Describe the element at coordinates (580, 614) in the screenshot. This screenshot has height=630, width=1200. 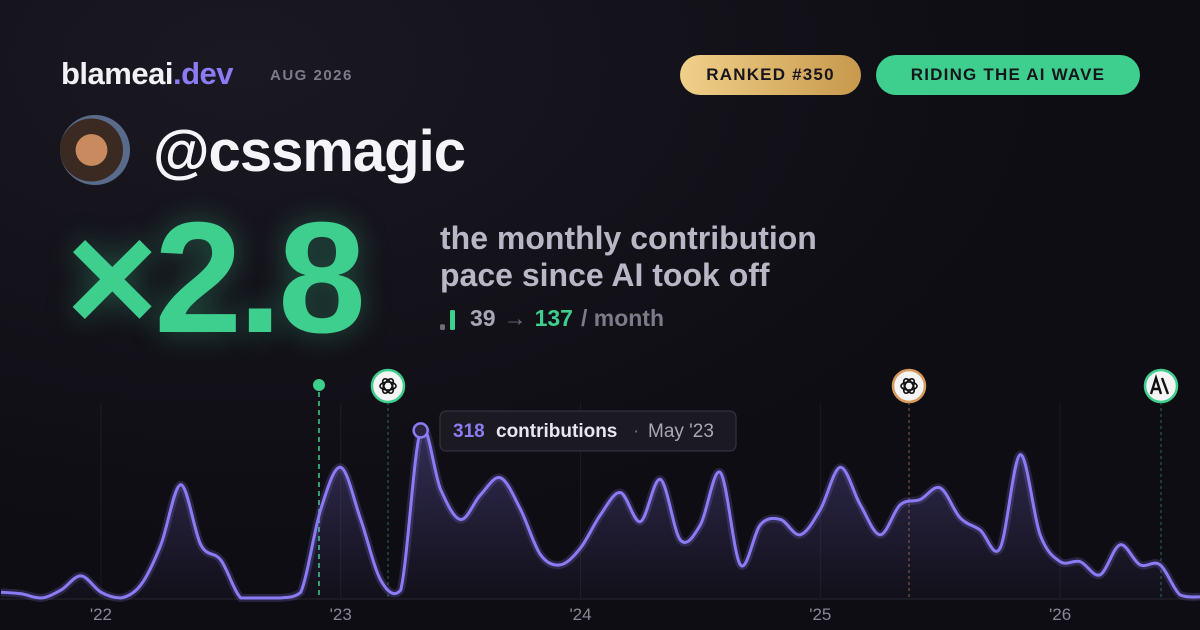
I see `x-tick-label: '24` at that location.